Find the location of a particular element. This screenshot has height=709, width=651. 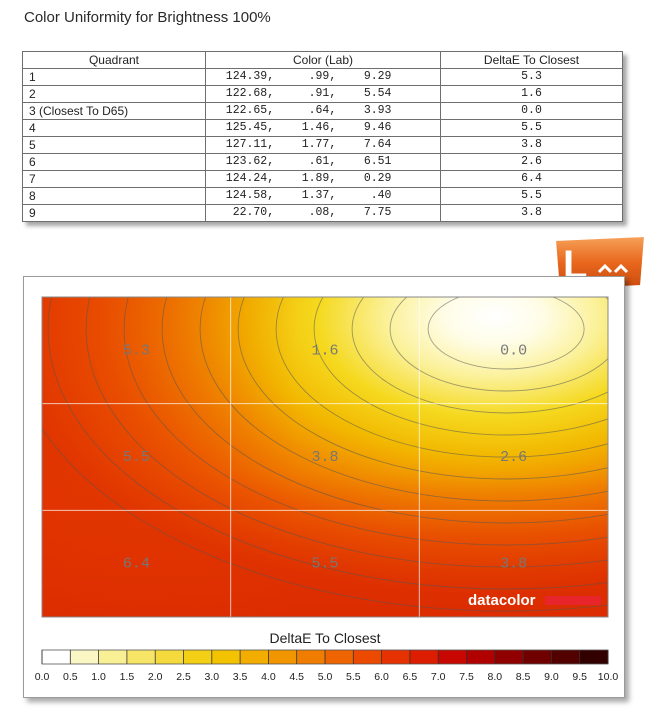

color-lab-cell: 124.58, 1.37, .40 is located at coordinates (323, 196).